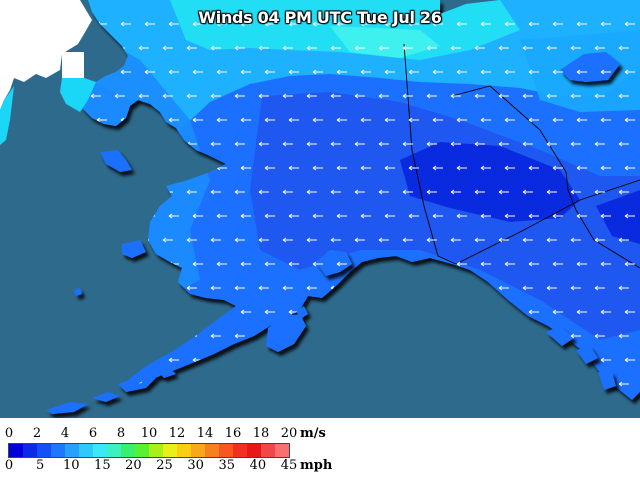 The image size is (640, 480). I want to click on pribilof-islands, so click(78, 292).